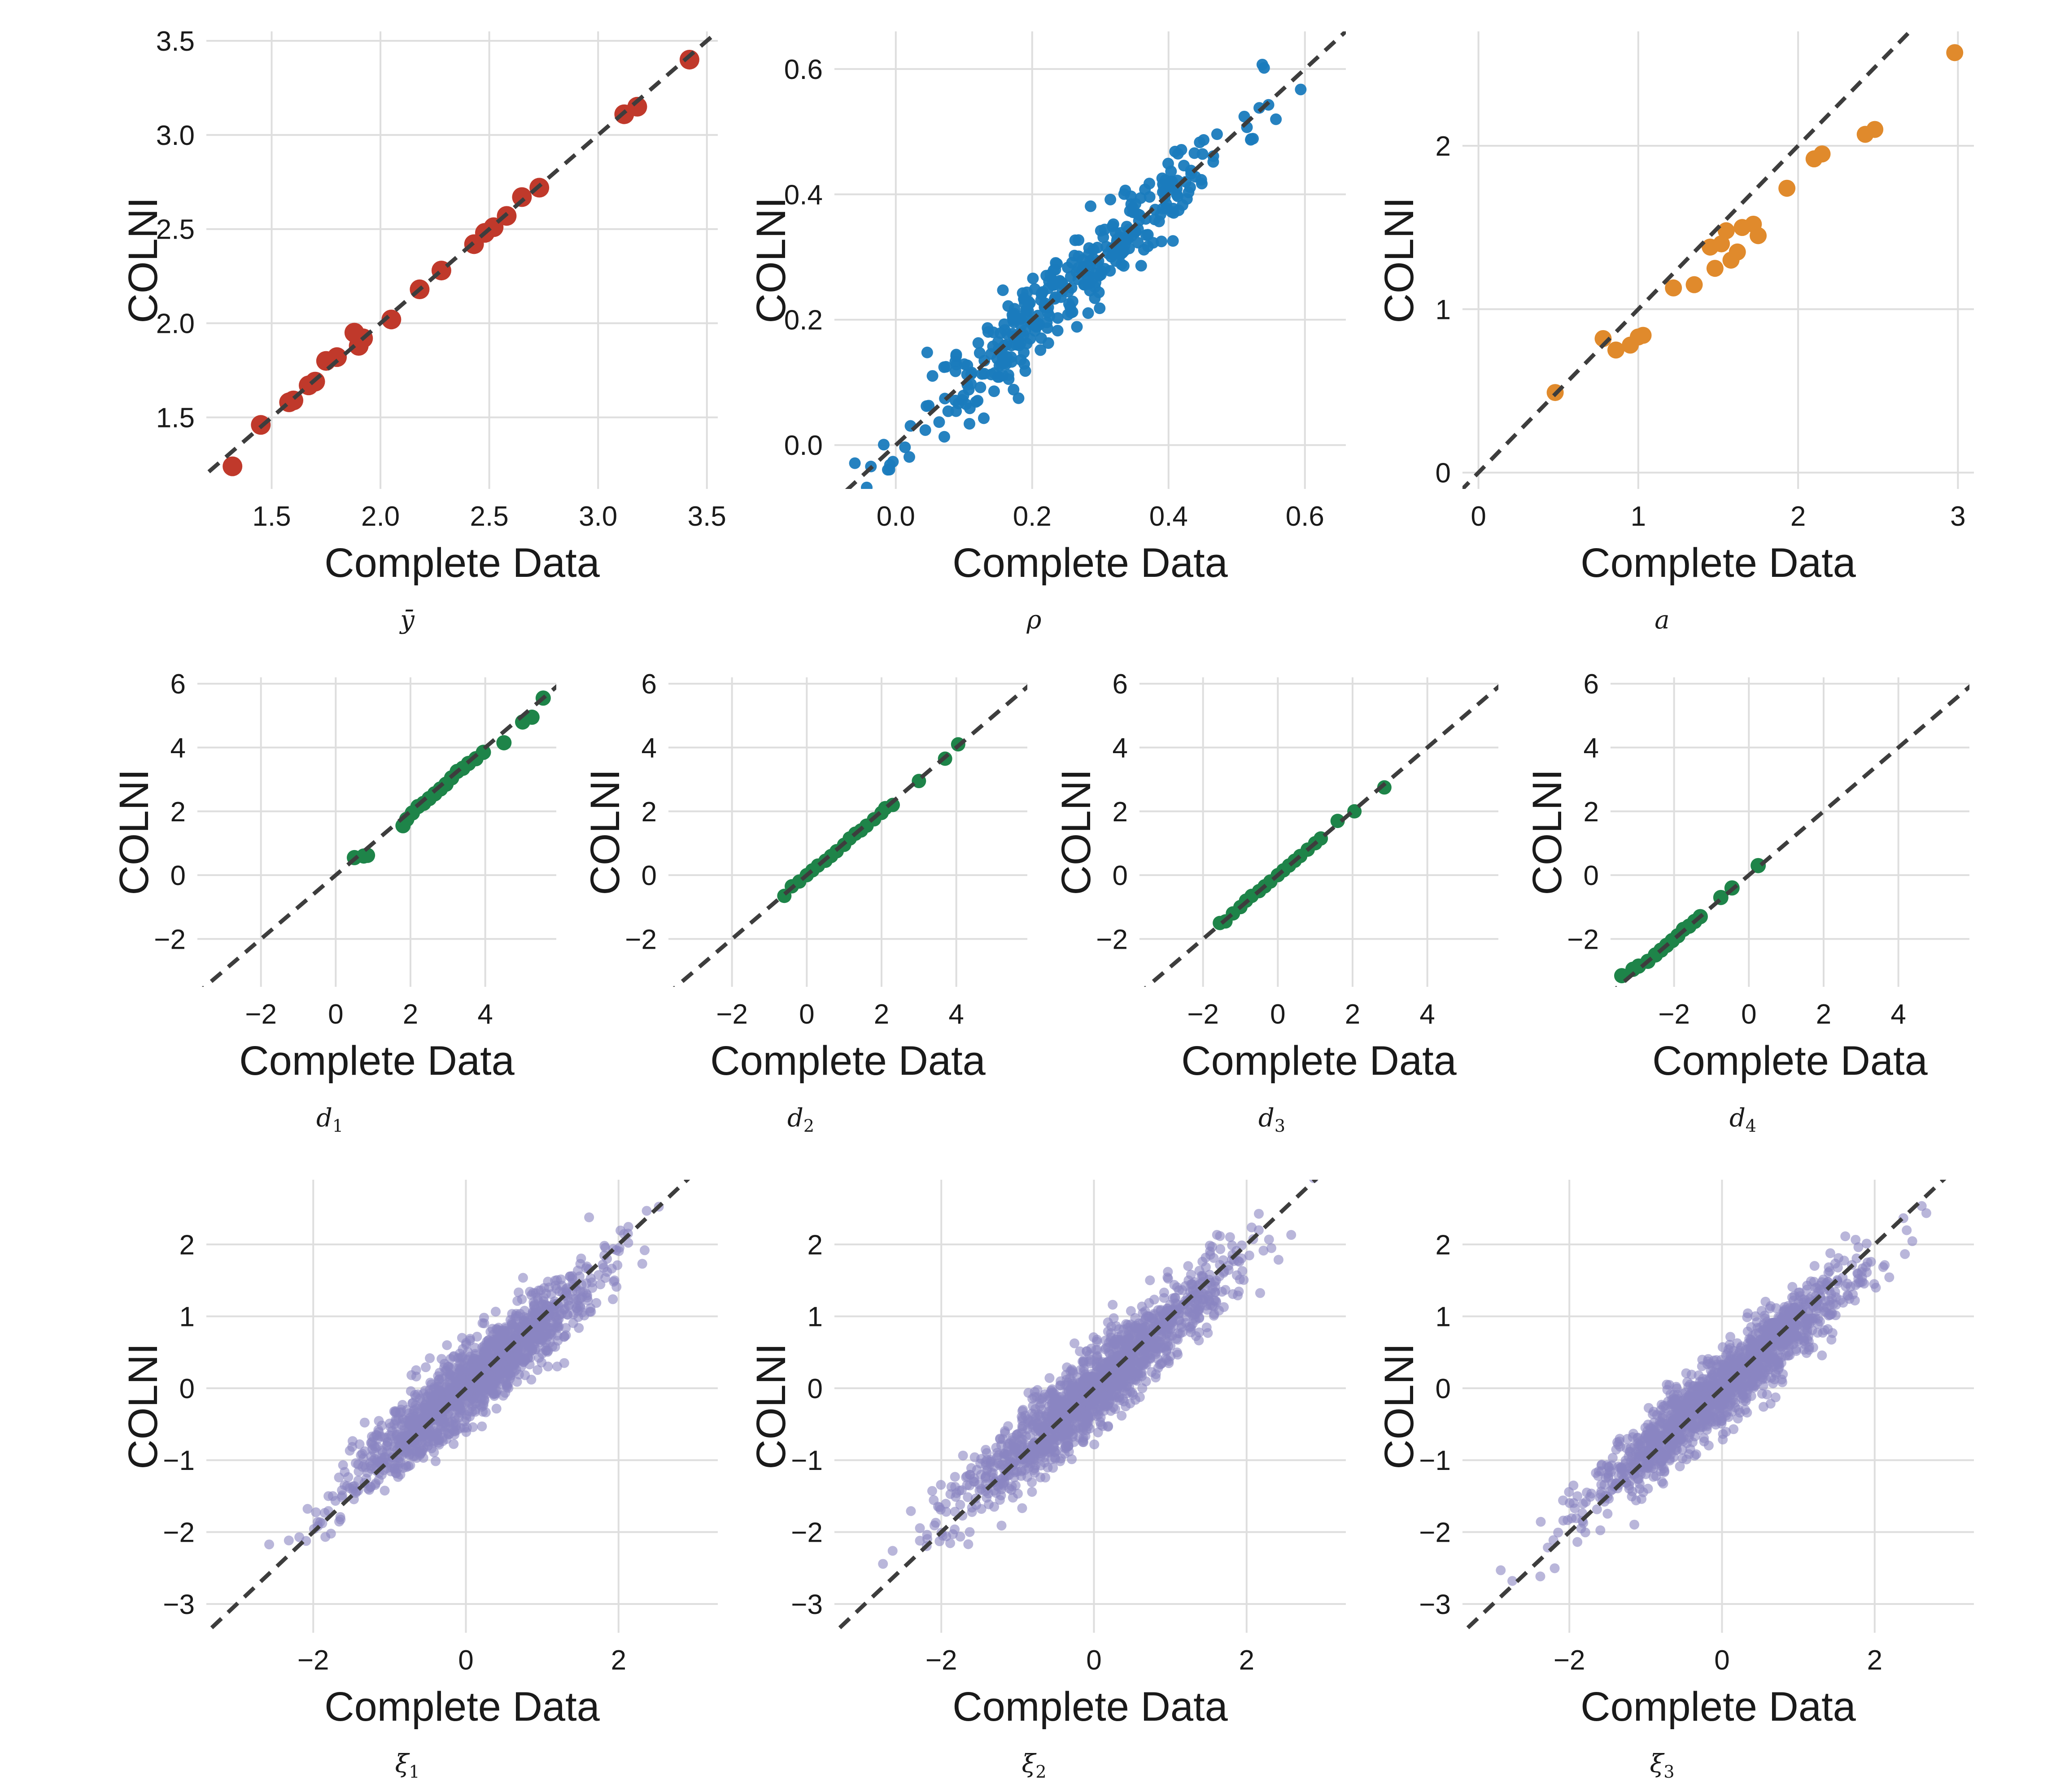  Describe the element at coordinates (795, 1118) in the screenshot. I see `caption-d2-base: d` at that location.